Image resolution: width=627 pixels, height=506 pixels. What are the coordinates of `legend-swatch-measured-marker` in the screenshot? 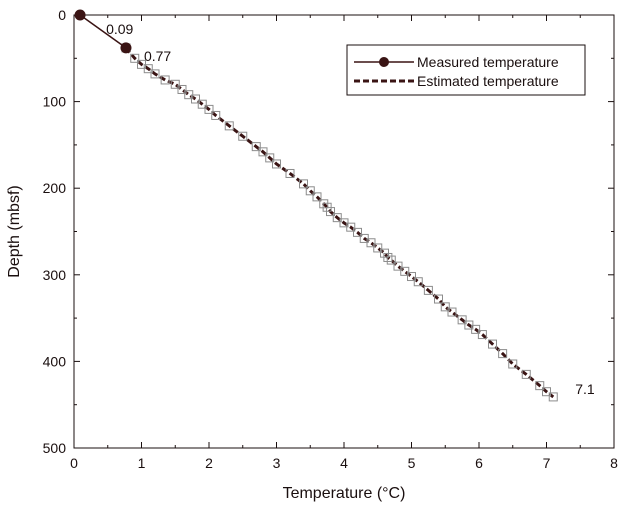 It's located at (384, 62).